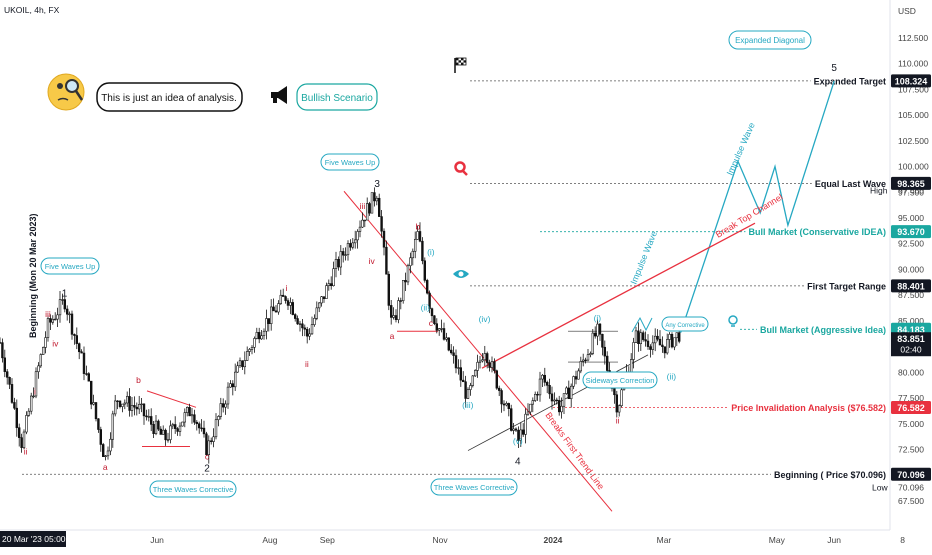  Describe the element at coordinates (445, 538) in the screenshot. I see `time-axis: 20 Mar '23 05:00` at that location.